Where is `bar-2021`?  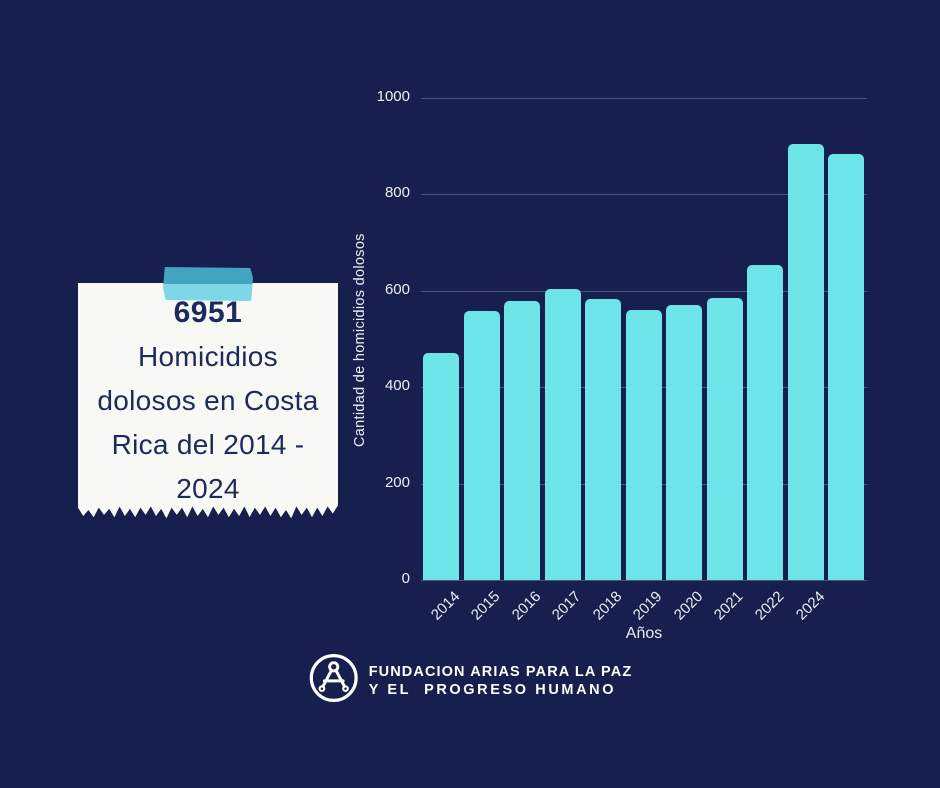
bar-2021 is located at coordinates (724, 438).